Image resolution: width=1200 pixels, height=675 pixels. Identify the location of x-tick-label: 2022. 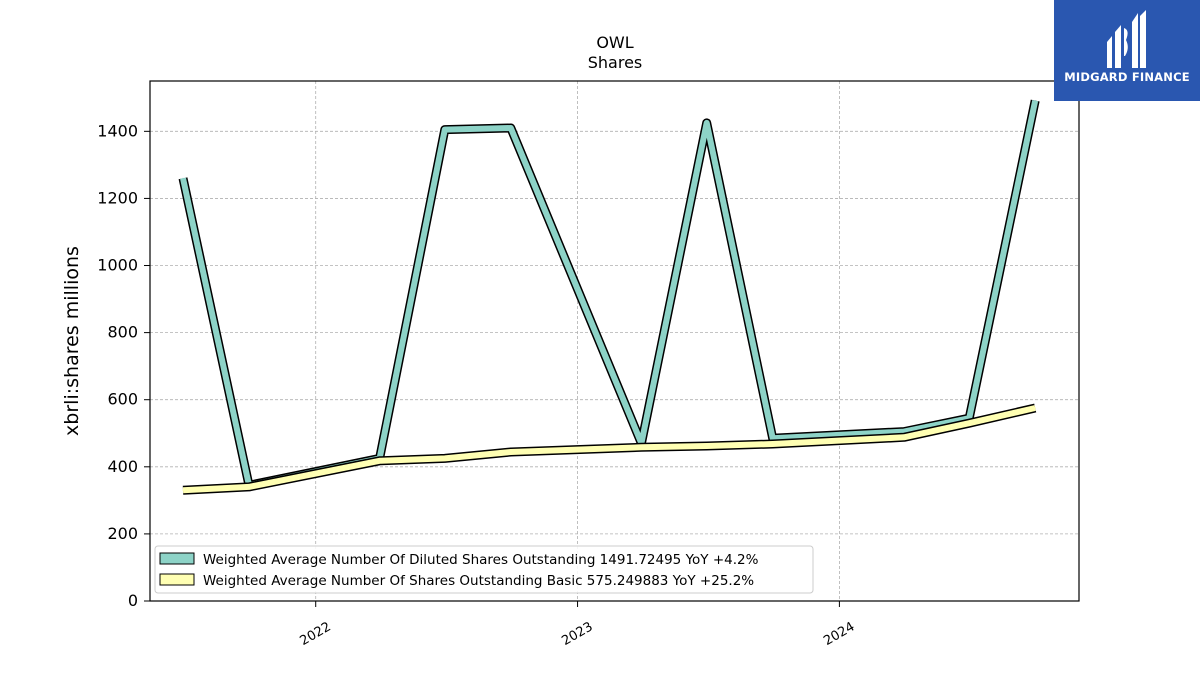
(316, 634).